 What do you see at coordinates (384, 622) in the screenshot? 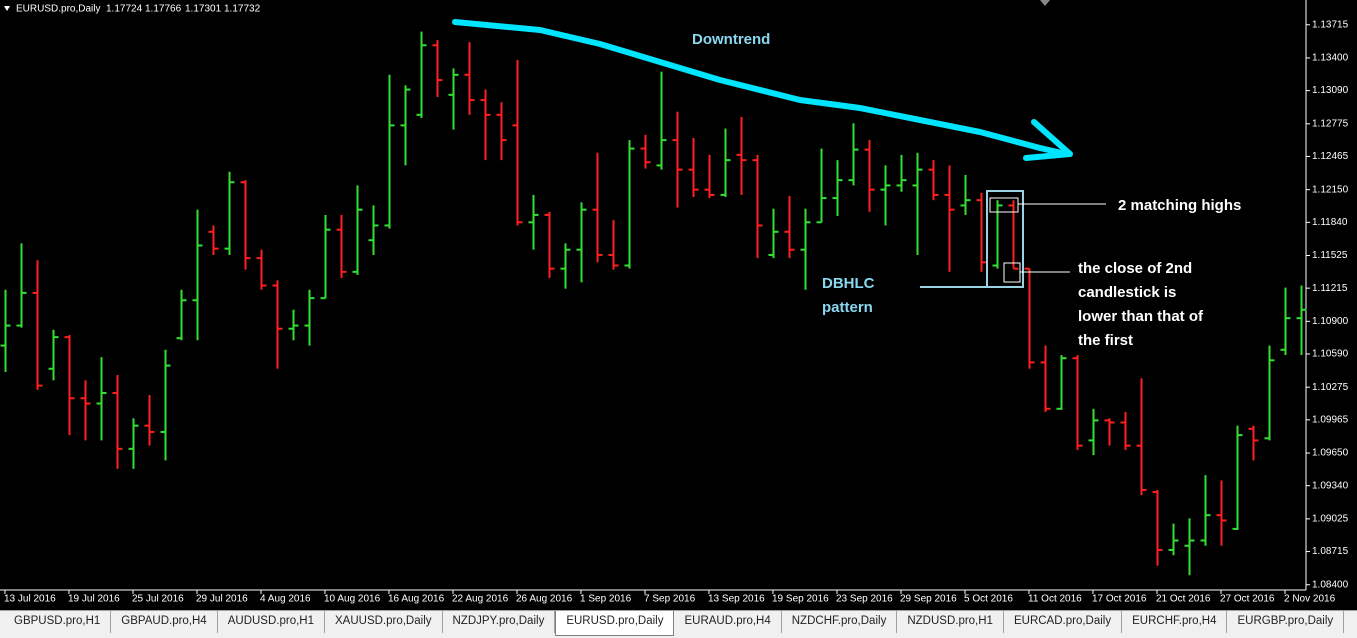
I see `symbol-tab: XAUUSD.pro,Daily` at bounding box center [384, 622].